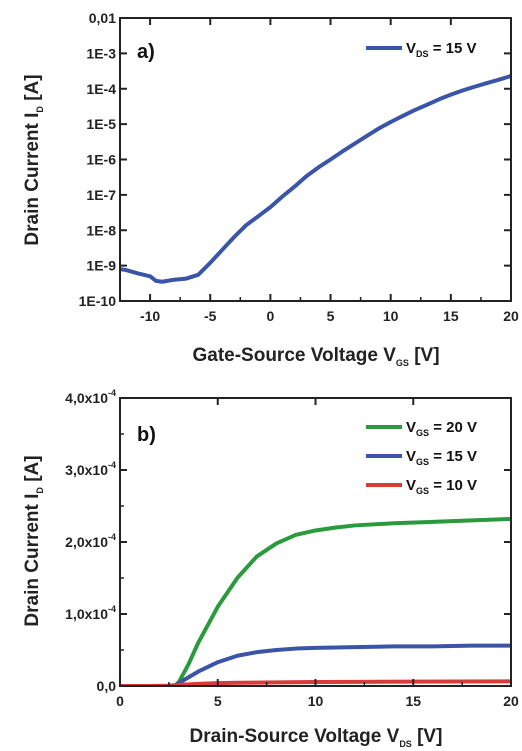  Describe the element at coordinates (441, 49) in the screenshot. I see `legend-label: VDS = 15 V` at that location.